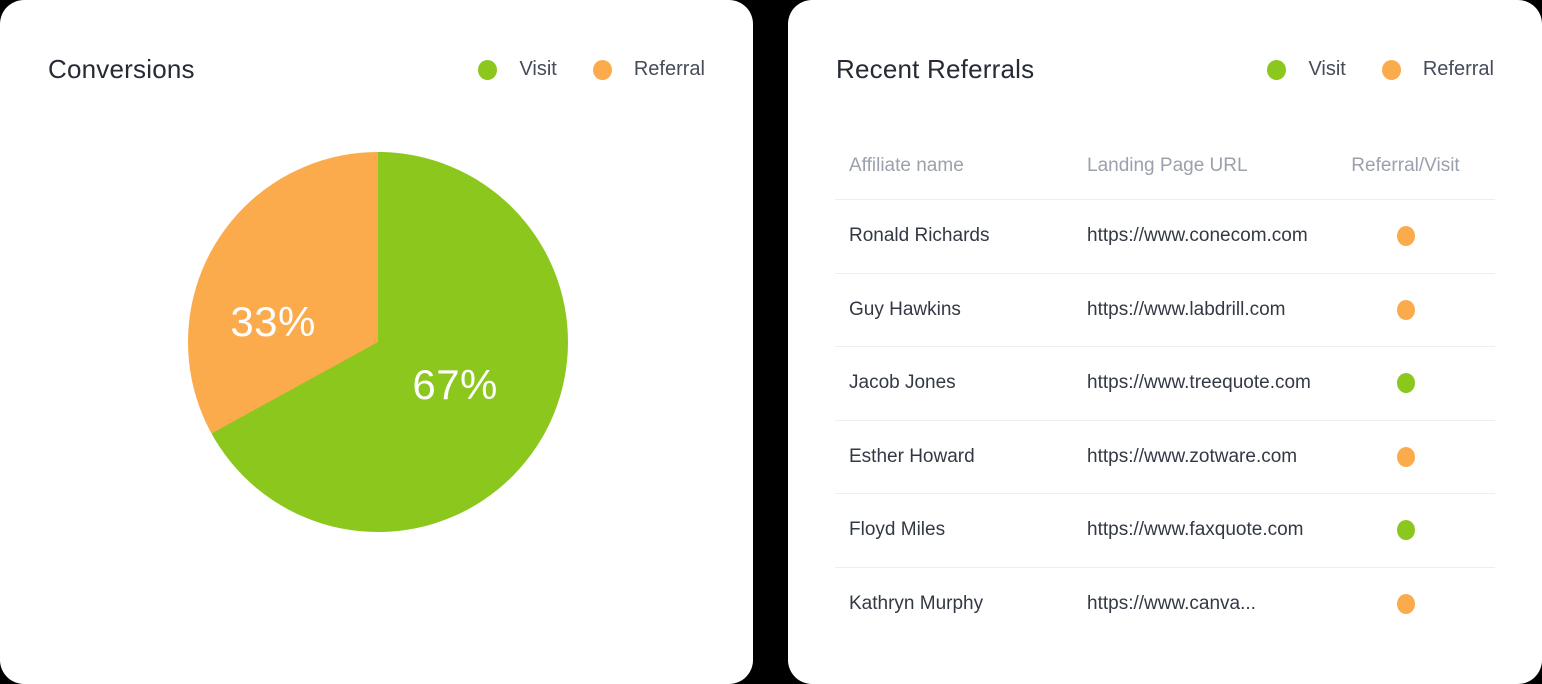 Image resolution: width=1542 pixels, height=684 pixels. What do you see at coordinates (919, 236) in the screenshot?
I see `affiliate-name: Ronald Richards` at bounding box center [919, 236].